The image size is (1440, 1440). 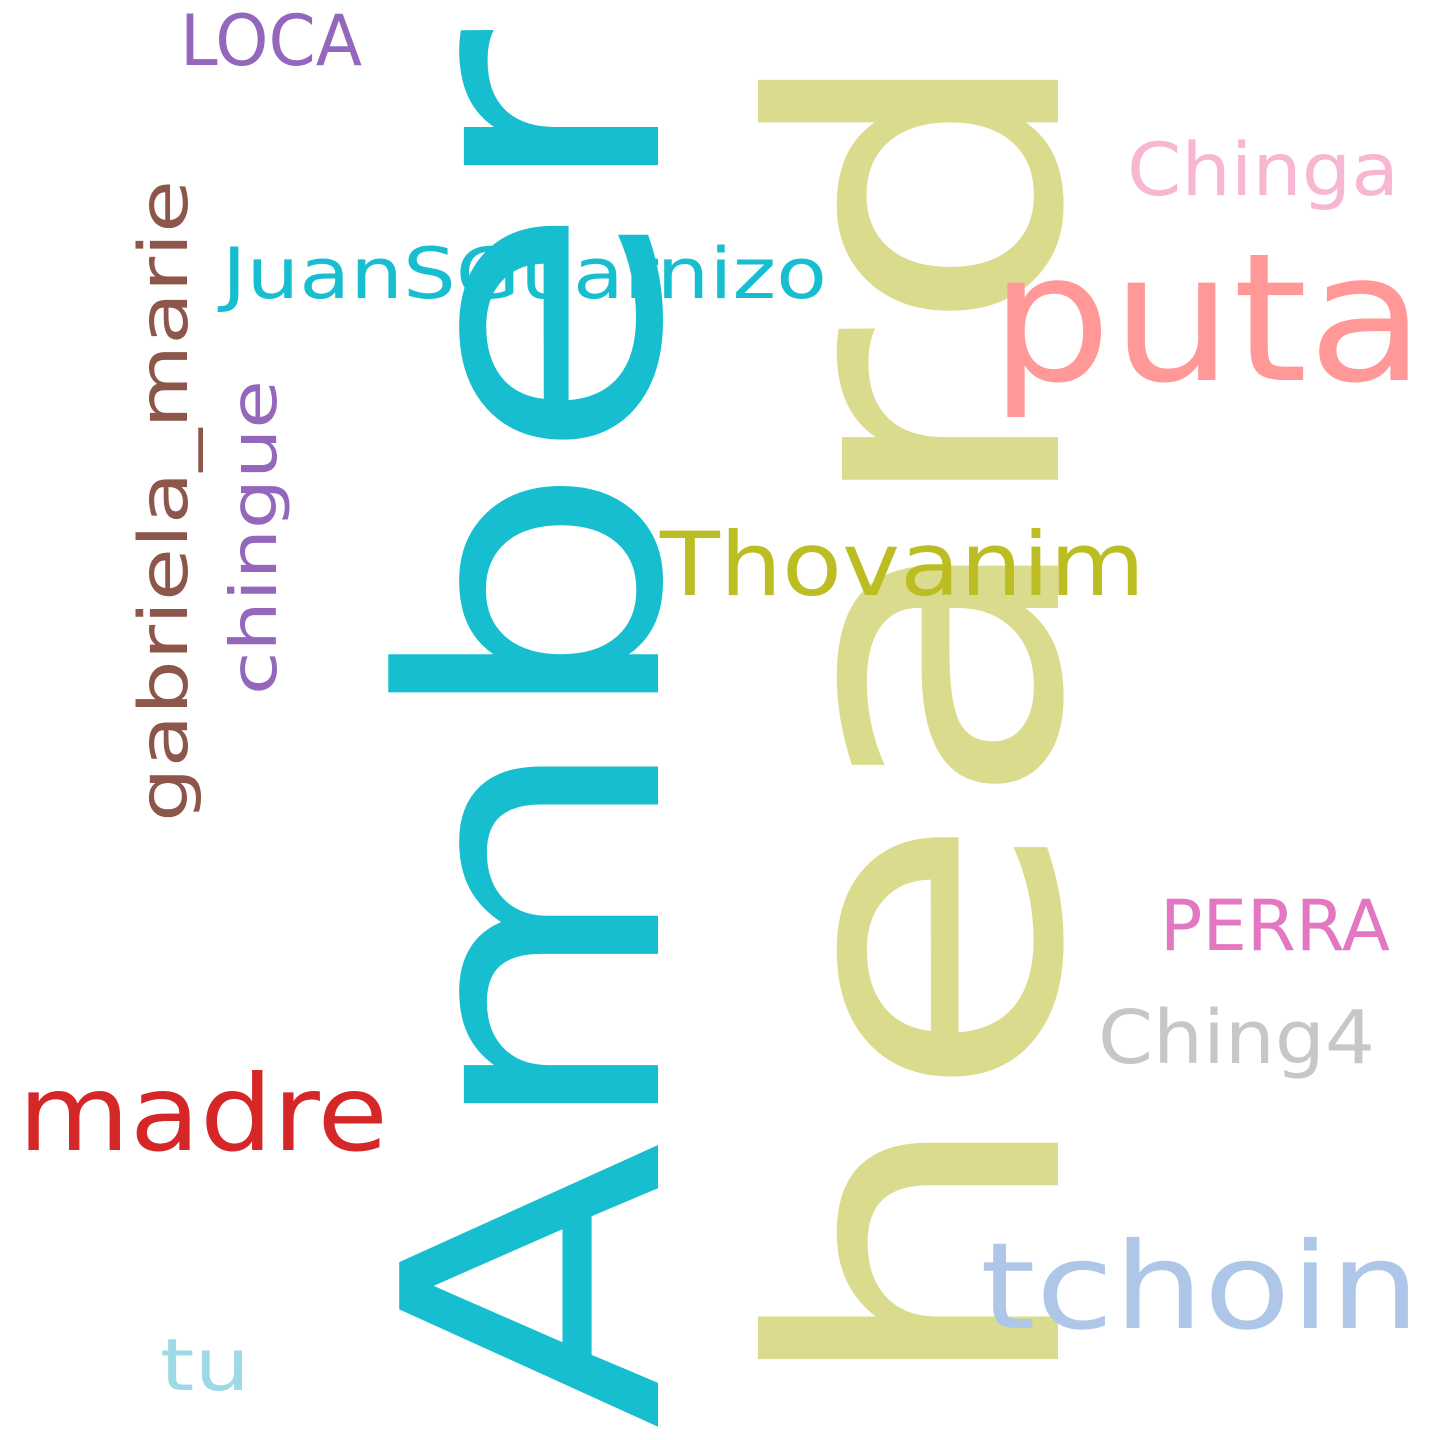 What do you see at coordinates (1263, 170) in the screenshot?
I see `word-chinga: Chinga` at bounding box center [1263, 170].